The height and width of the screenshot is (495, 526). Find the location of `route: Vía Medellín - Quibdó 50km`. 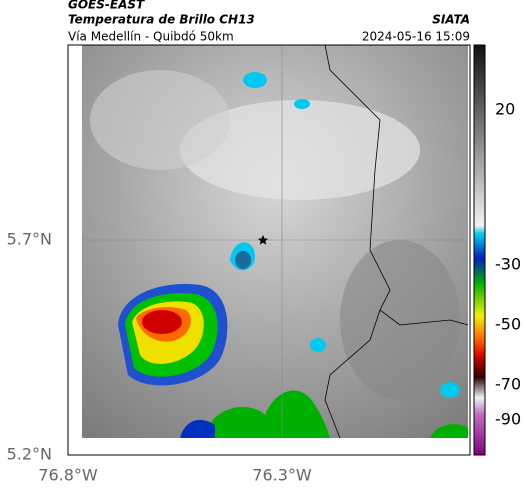

route: Vía Medellín - Quibdó 50km is located at coordinates (151, 37).